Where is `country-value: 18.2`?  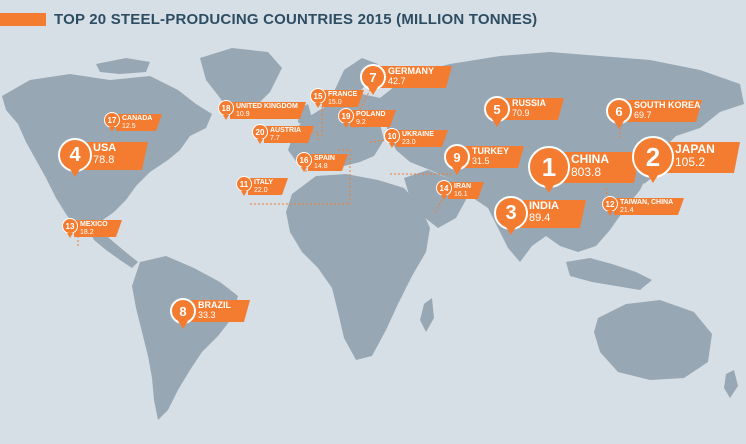 country-value: 18.2 is located at coordinates (87, 232).